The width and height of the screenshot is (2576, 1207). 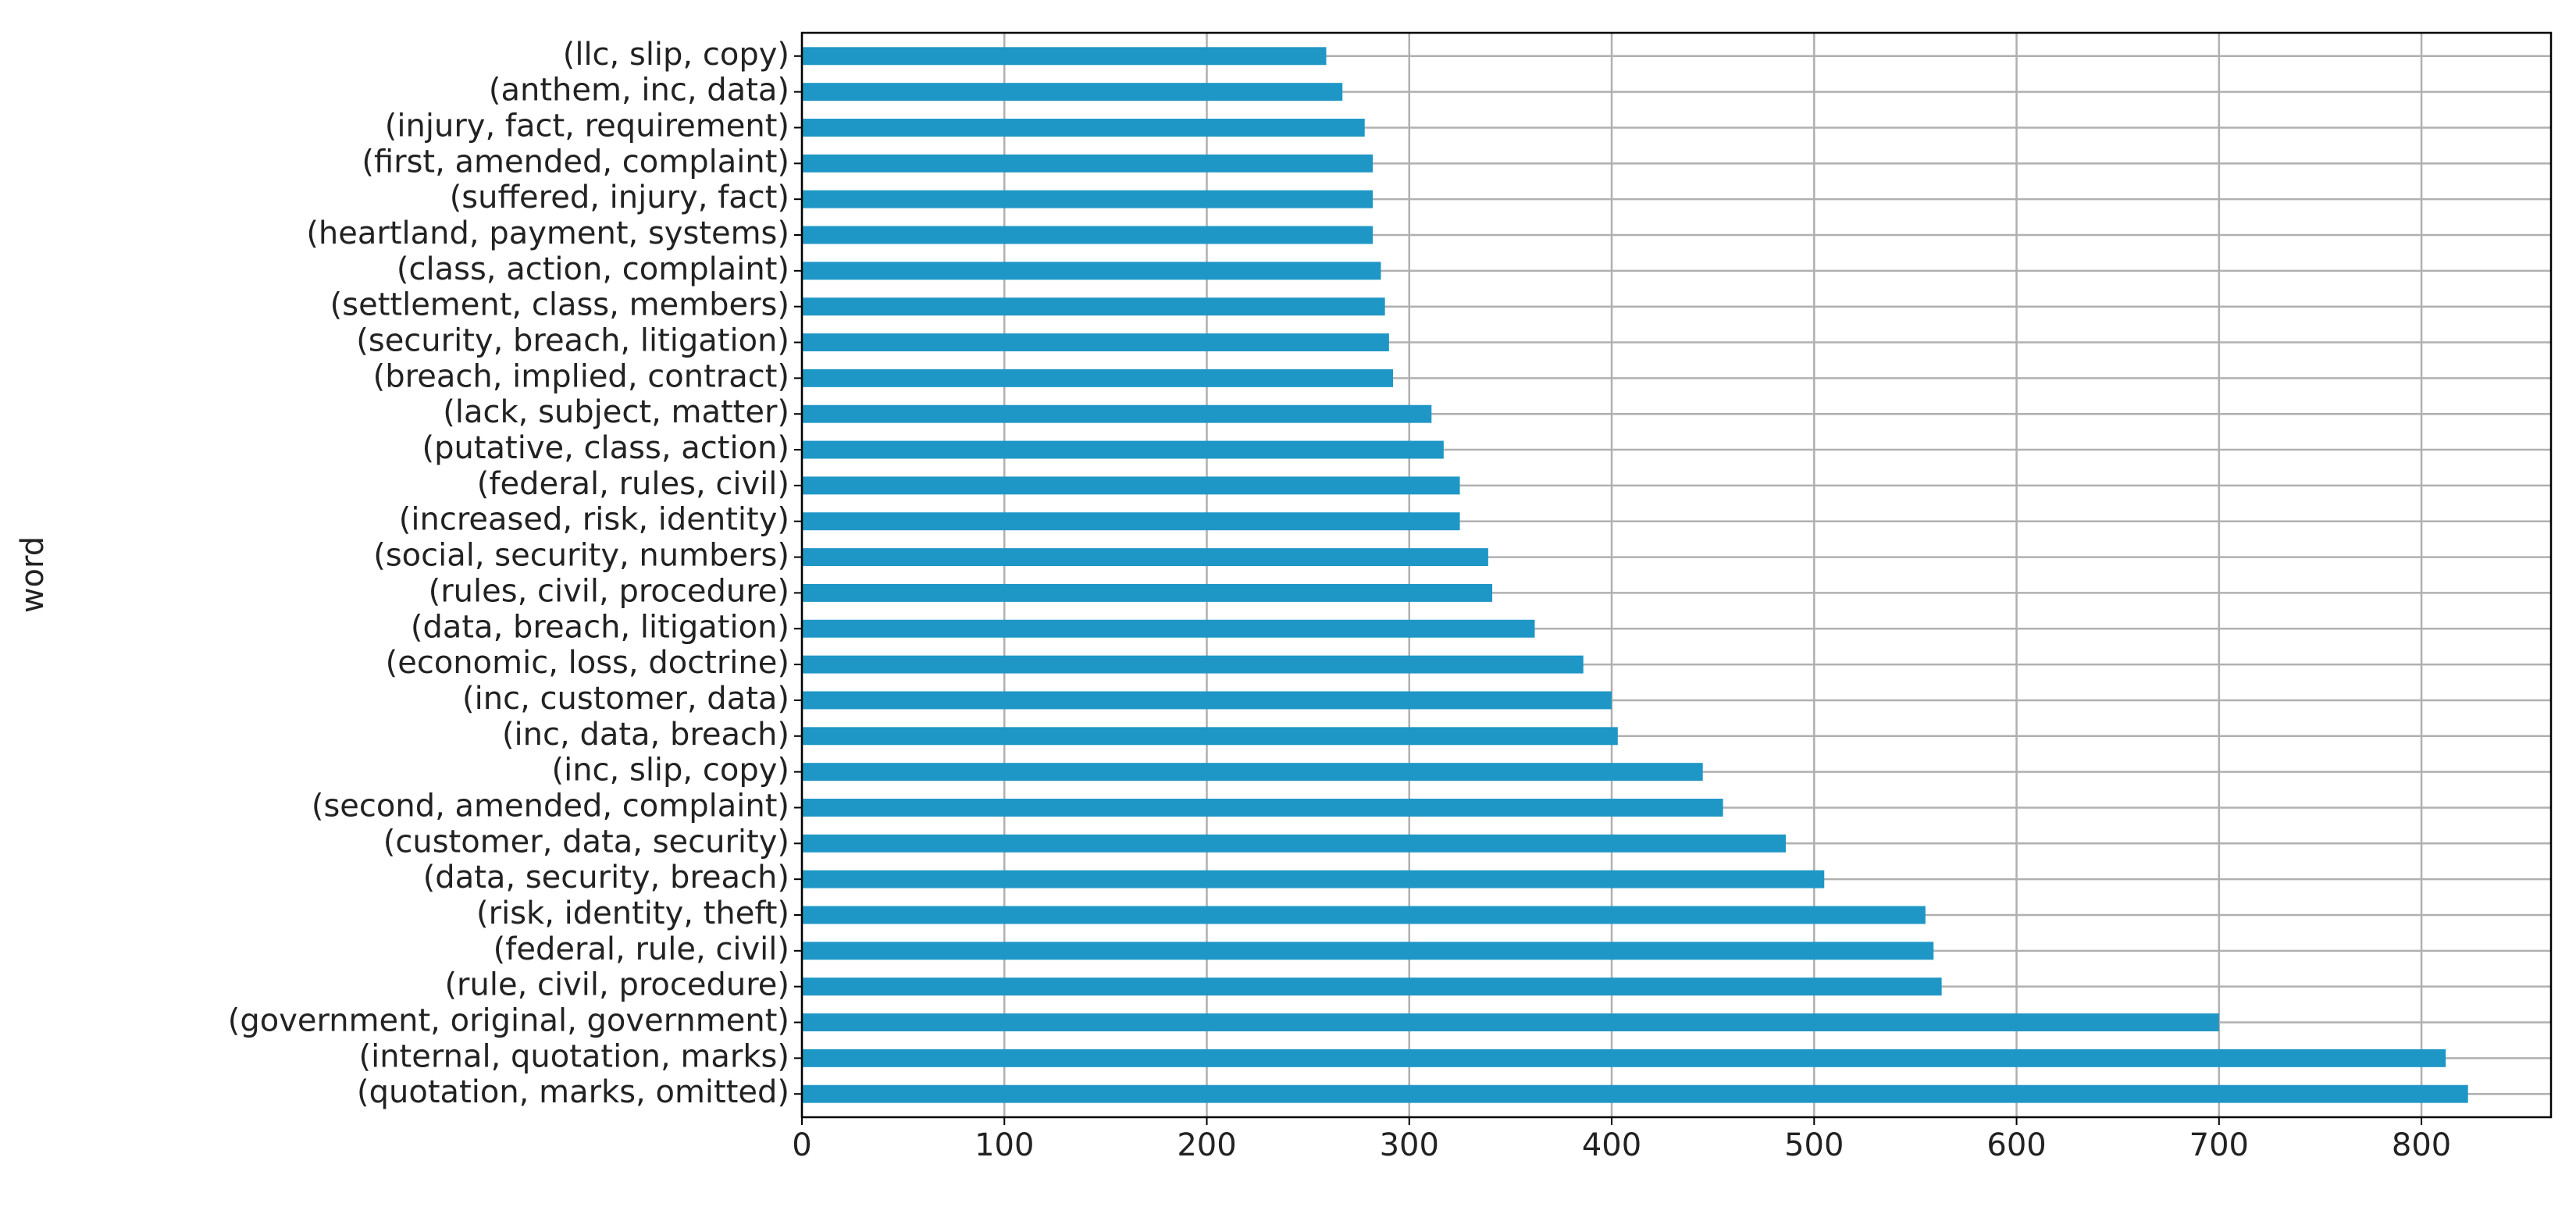 What do you see at coordinates (1814, 1145) in the screenshot?
I see `x-tick-label: 500` at bounding box center [1814, 1145].